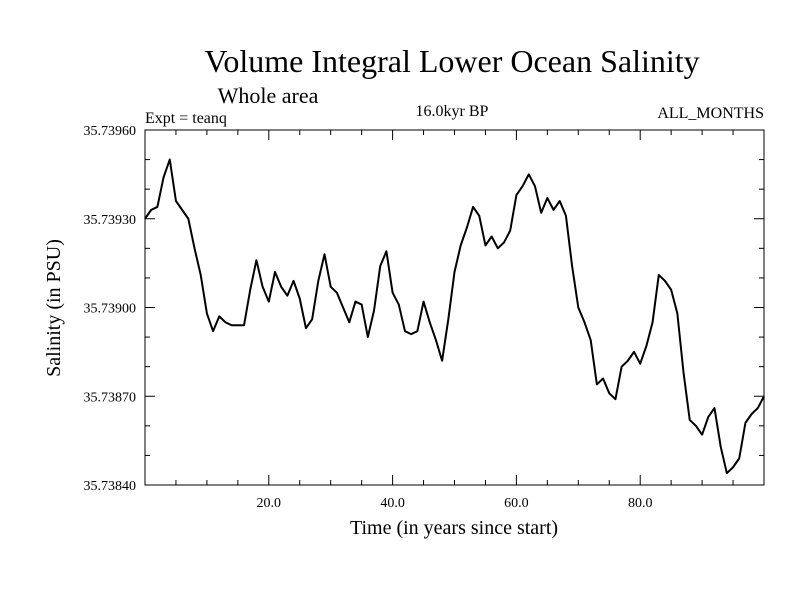 The width and height of the screenshot is (800, 600). Describe the element at coordinates (452, 111) in the screenshot. I see `period-label: 16.0kyr BP` at that location.